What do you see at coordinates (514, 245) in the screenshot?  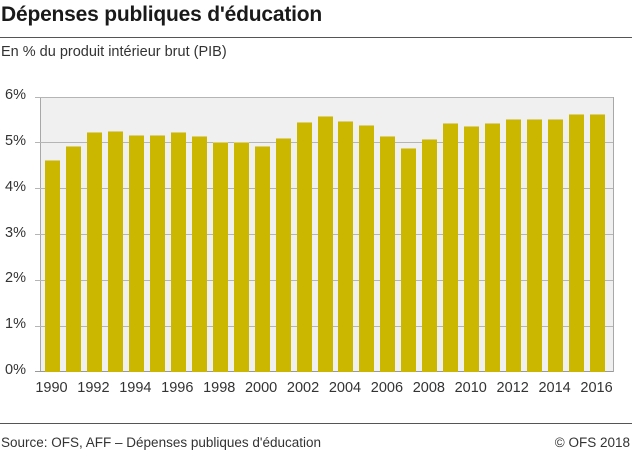 I see `bar-2012` at bounding box center [514, 245].